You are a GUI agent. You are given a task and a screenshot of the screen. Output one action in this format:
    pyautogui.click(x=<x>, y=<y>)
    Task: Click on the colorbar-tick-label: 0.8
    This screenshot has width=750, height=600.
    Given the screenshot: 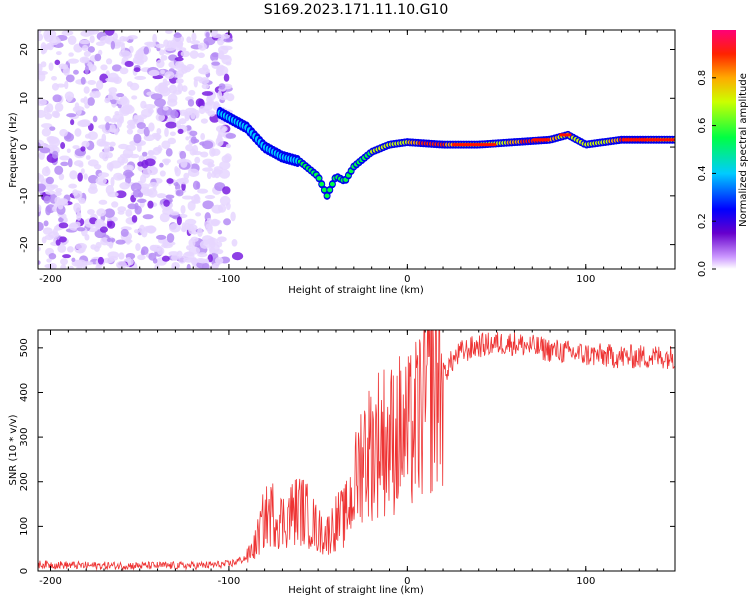 What is the action you would take?
    pyautogui.click(x=702, y=78)
    